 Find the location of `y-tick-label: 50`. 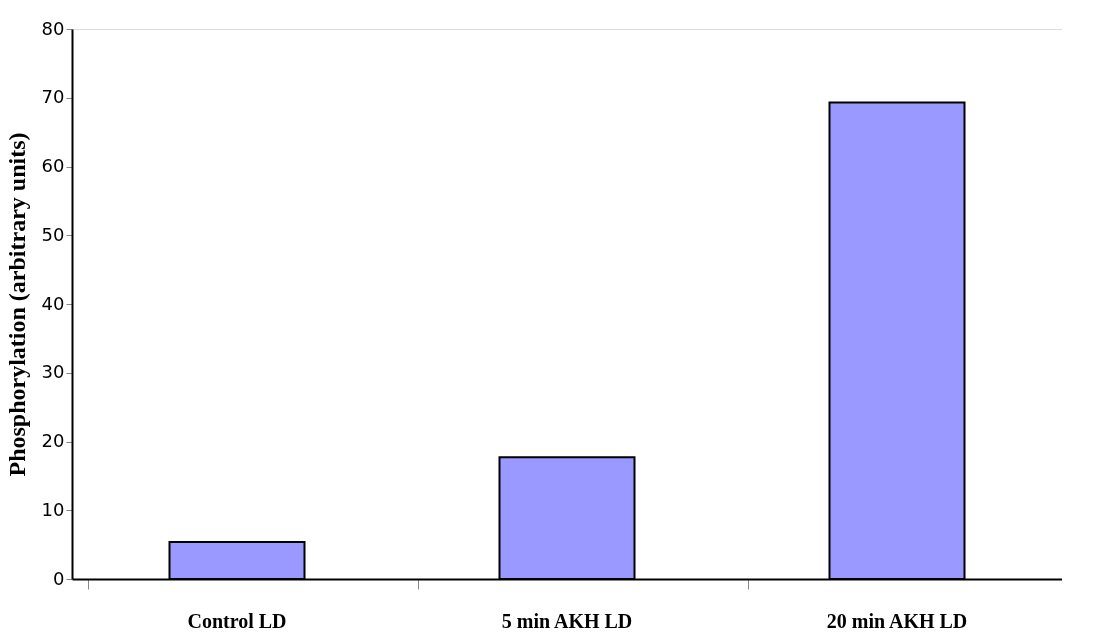

y-tick-label: 50 is located at coordinates (53, 234).